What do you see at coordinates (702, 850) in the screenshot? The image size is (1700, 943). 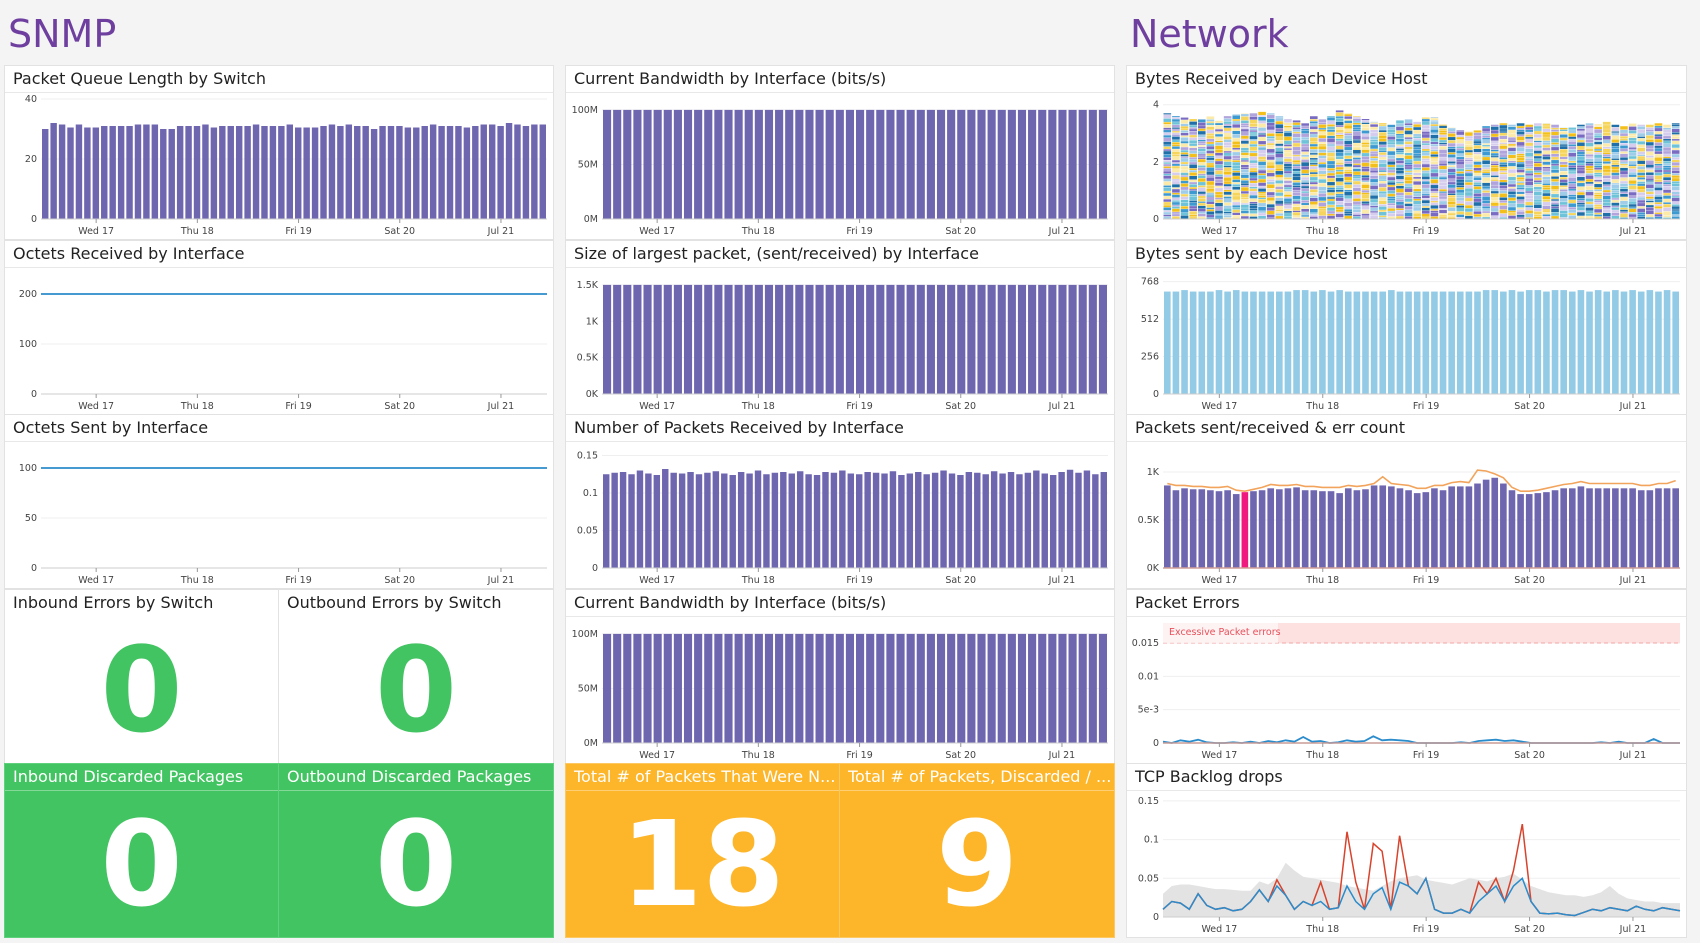 I see `tile-total-packets-not: Total # of Packets That Were N... 18` at bounding box center [702, 850].